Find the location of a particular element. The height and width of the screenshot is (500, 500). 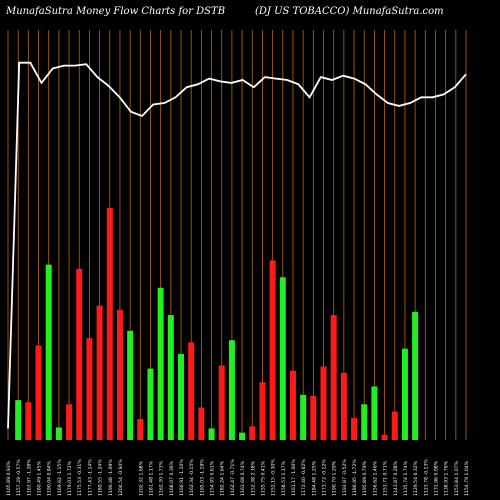

x-tick-label: 1156.62 1.46% is located at coordinates (375, 478).